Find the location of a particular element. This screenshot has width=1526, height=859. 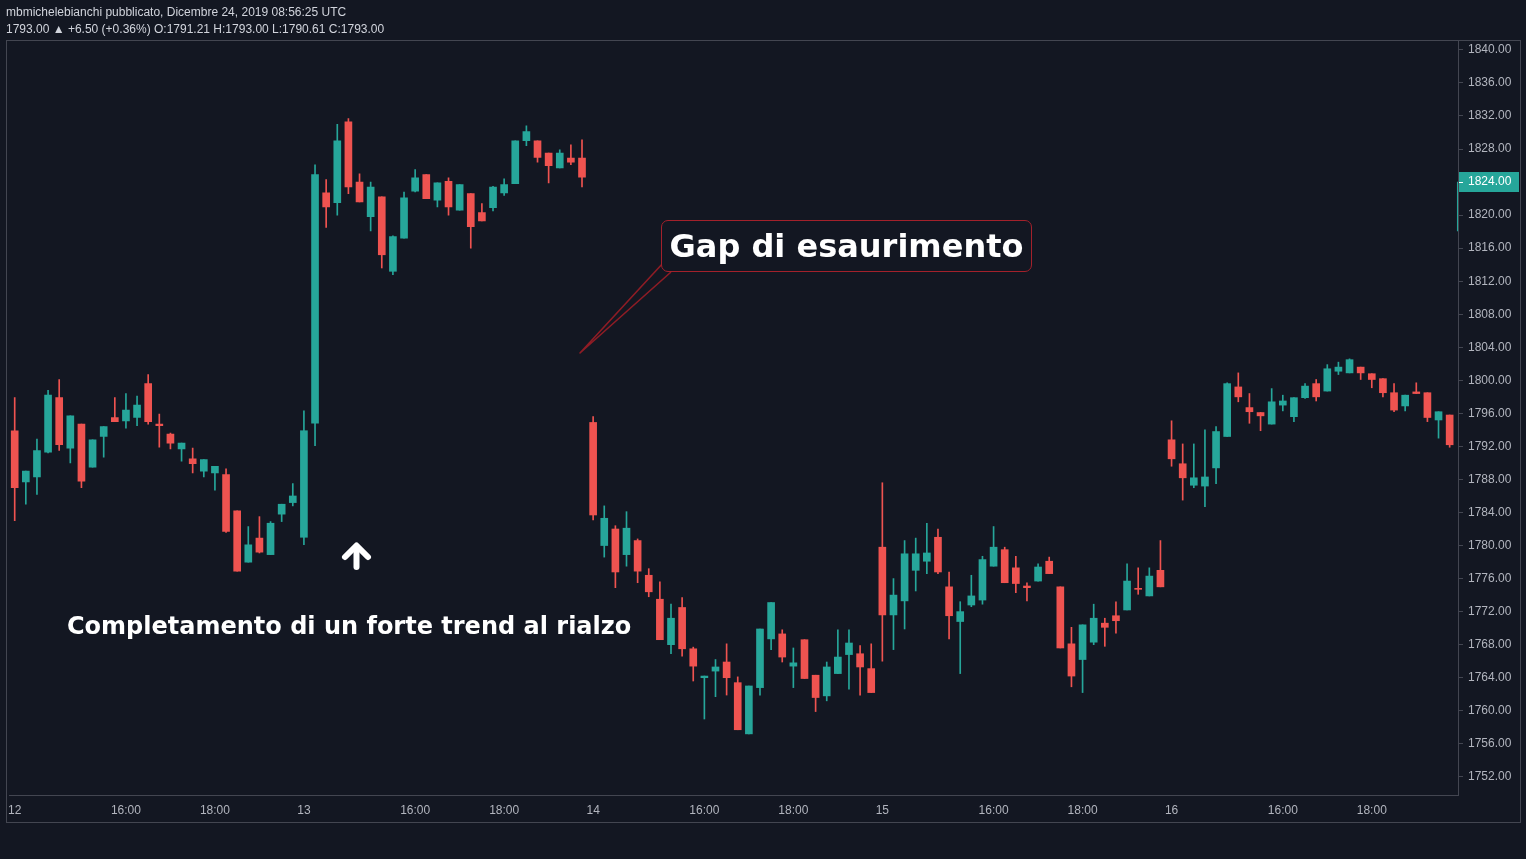

y-tick-label: 1812.00 is located at coordinates (1490, 280).